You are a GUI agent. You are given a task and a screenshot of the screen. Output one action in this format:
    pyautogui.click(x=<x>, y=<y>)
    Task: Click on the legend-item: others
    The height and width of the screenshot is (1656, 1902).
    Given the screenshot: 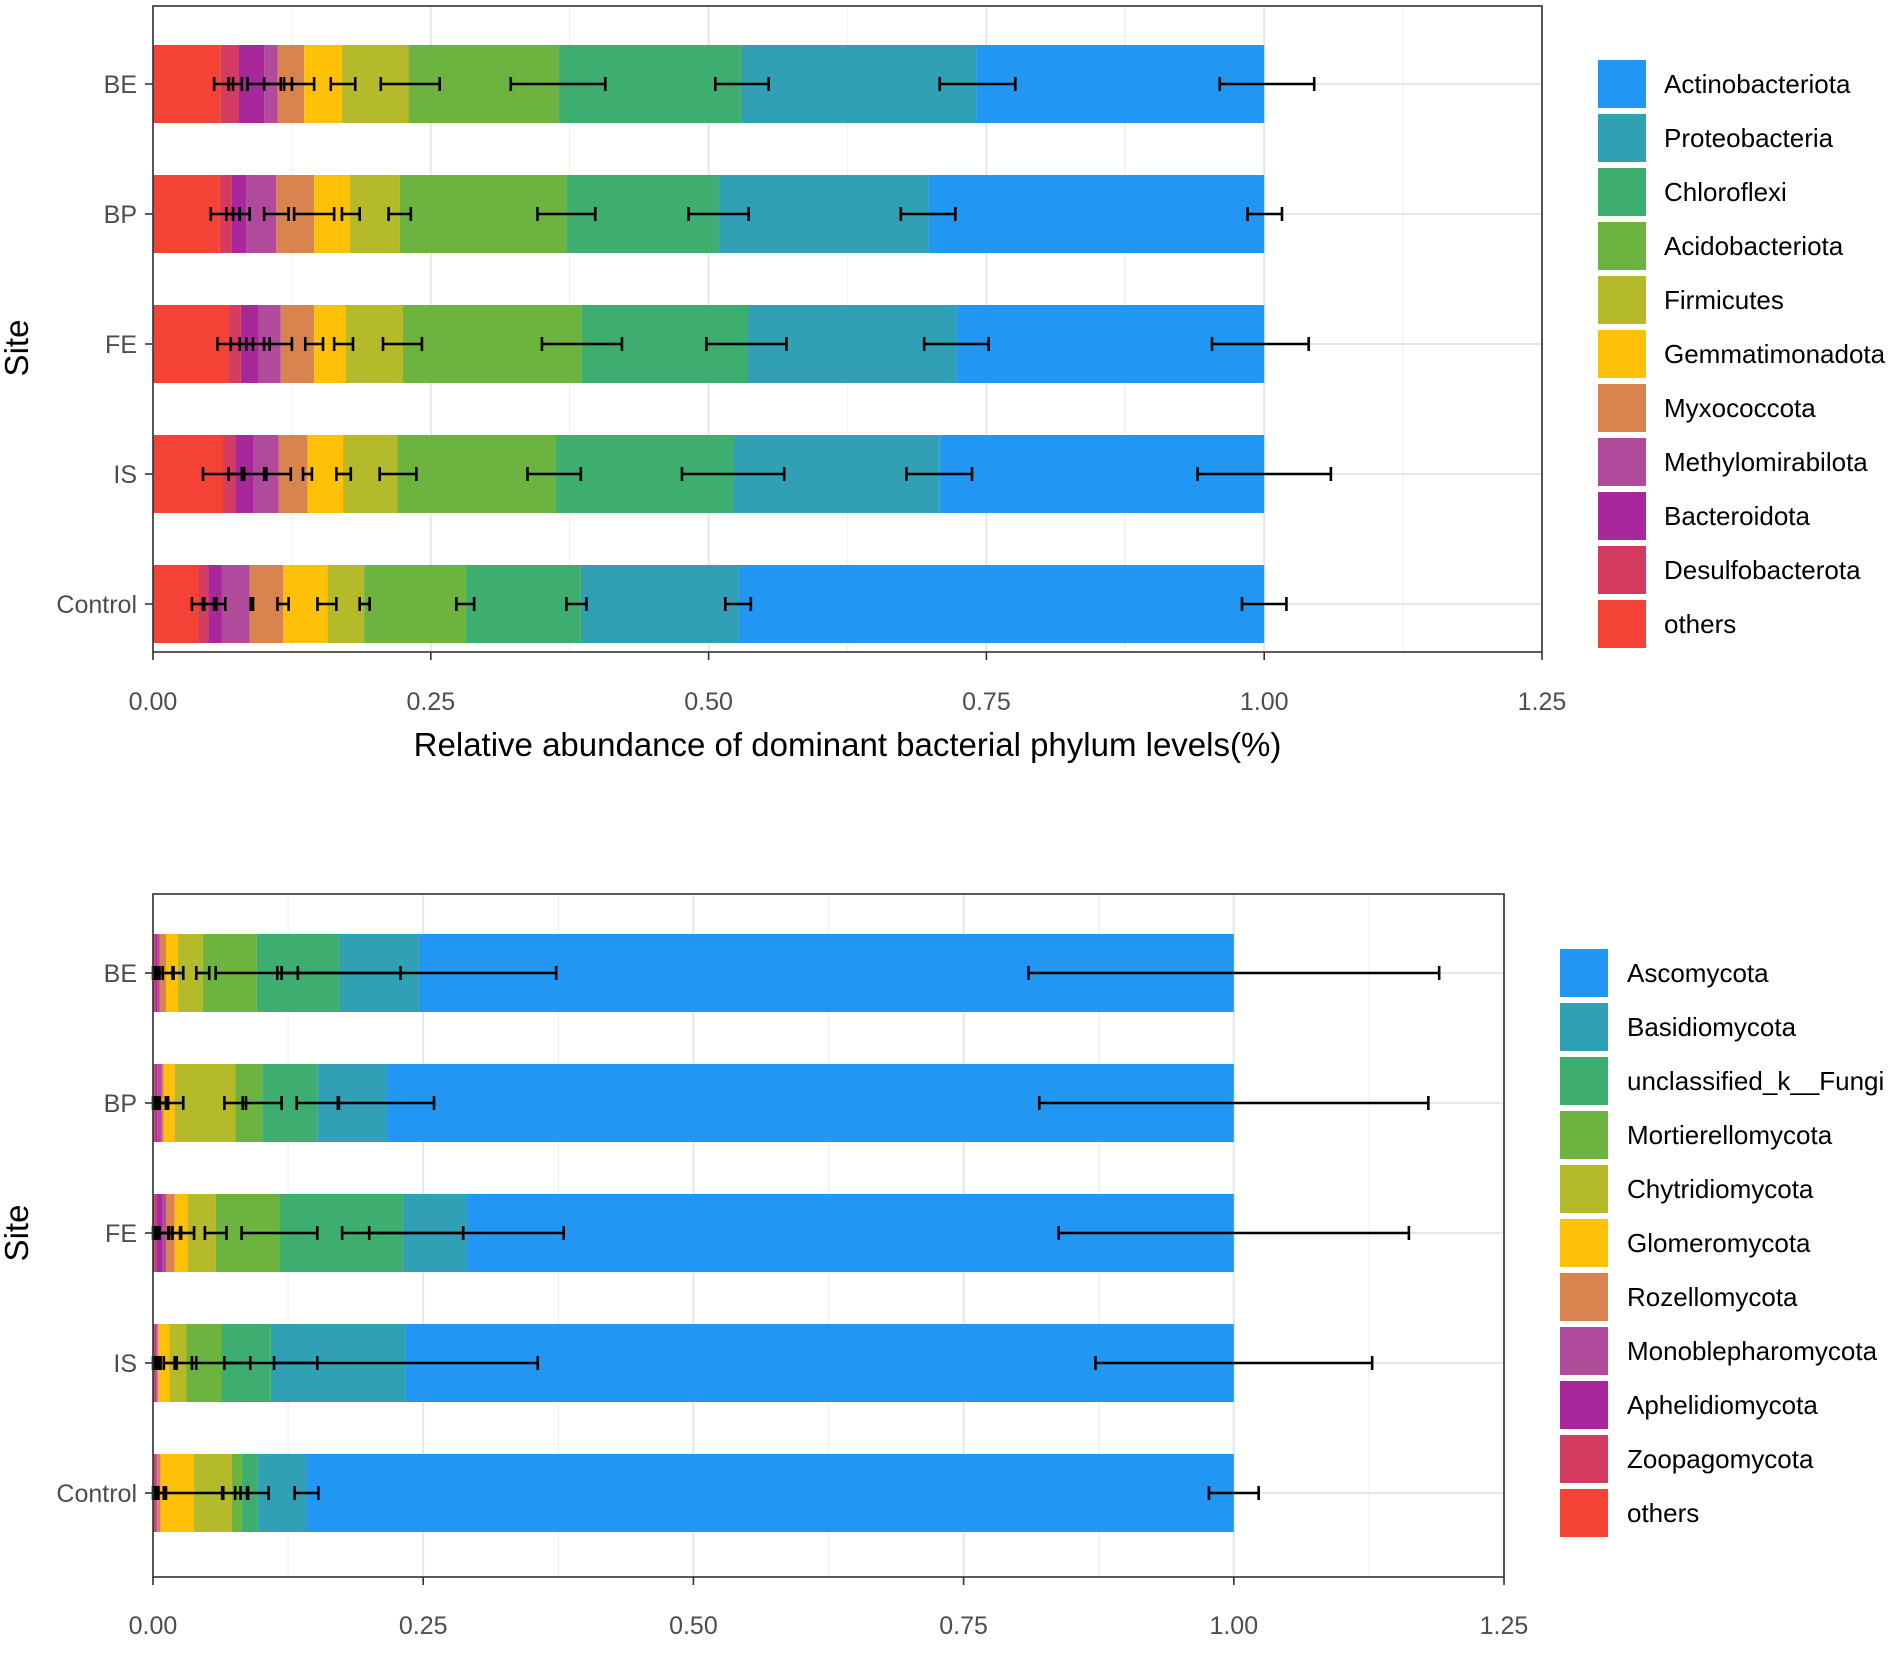 What is the action you would take?
    pyautogui.click(x=1629, y=1513)
    